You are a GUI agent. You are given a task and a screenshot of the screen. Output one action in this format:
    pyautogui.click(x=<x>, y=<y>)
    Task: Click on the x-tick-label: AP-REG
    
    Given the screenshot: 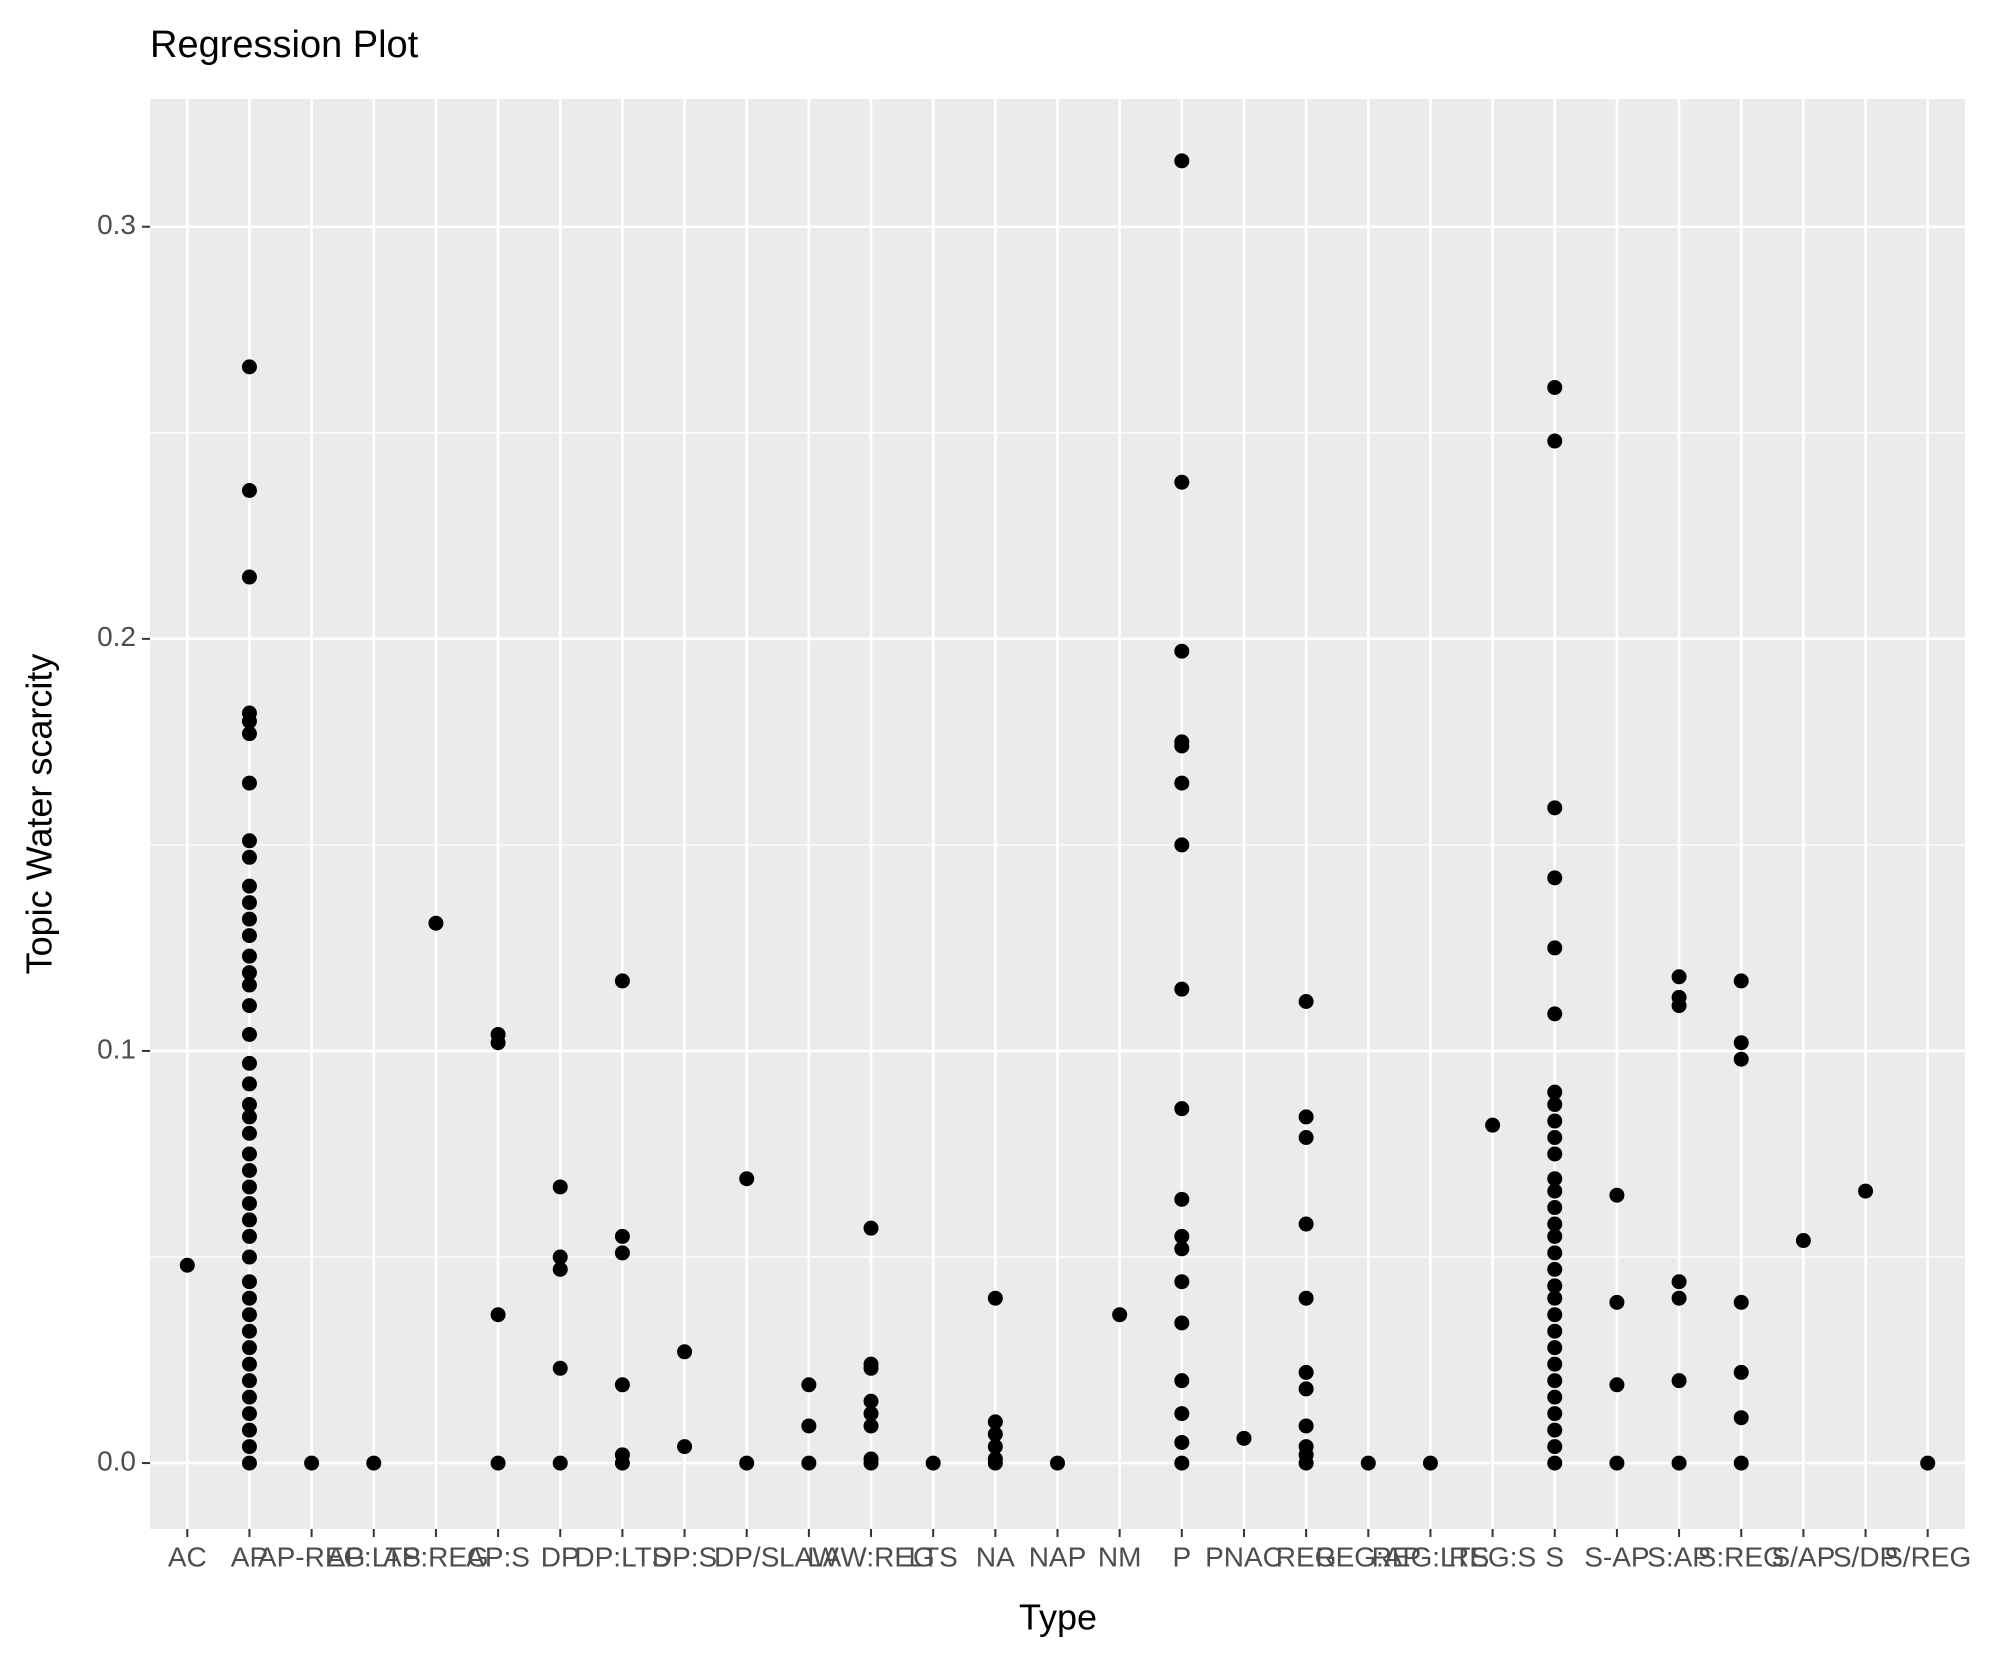 What is the action you would take?
    pyautogui.click(x=311, y=1556)
    